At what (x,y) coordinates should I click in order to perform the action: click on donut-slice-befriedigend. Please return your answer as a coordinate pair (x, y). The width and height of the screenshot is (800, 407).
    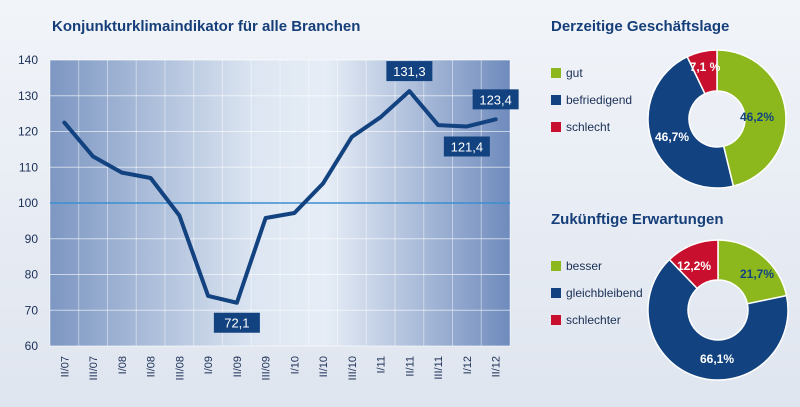
    Looking at the image, I should click on (691, 122).